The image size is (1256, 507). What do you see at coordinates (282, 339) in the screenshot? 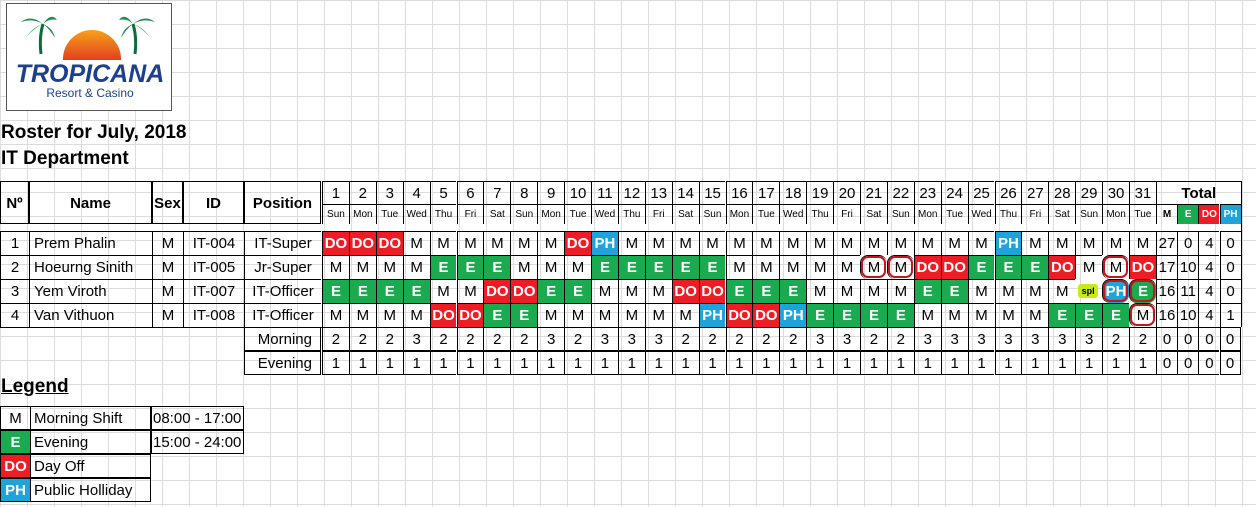
I see `summary-label: Morning` at bounding box center [282, 339].